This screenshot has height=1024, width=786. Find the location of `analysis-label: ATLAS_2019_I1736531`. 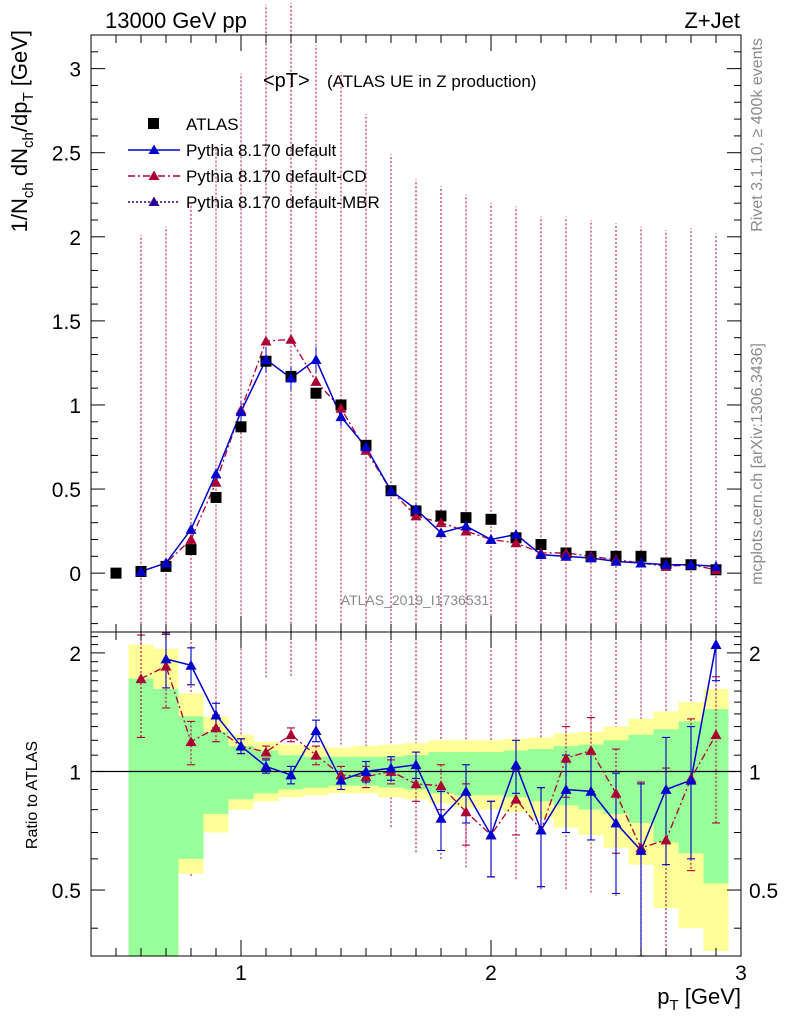

analysis-label: ATLAS_2019_I1736531 is located at coordinates (415, 600).